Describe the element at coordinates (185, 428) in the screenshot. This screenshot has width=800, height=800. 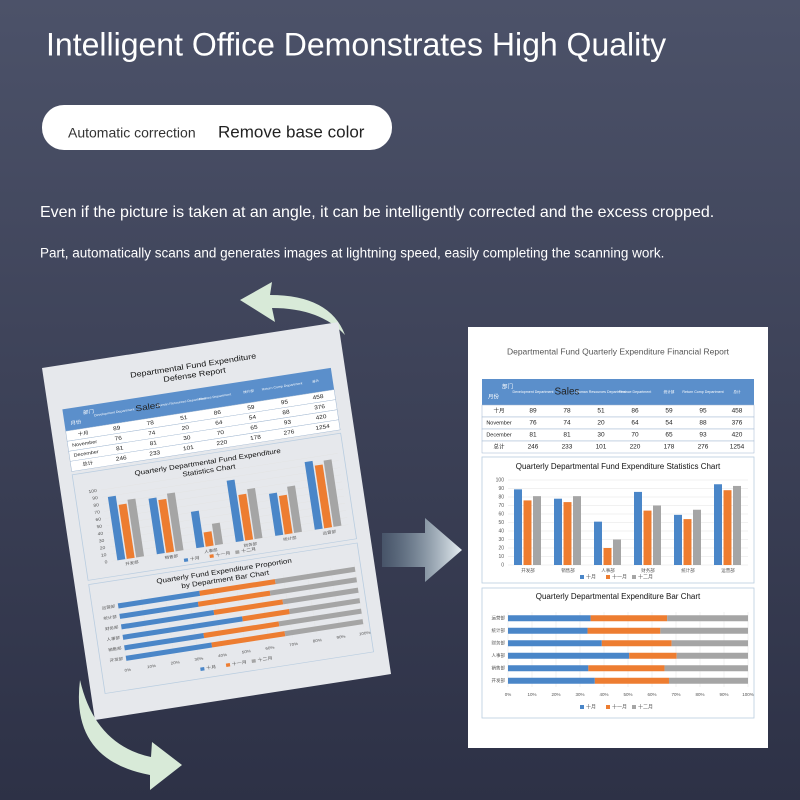
I see `table-cell: 20` at that location.